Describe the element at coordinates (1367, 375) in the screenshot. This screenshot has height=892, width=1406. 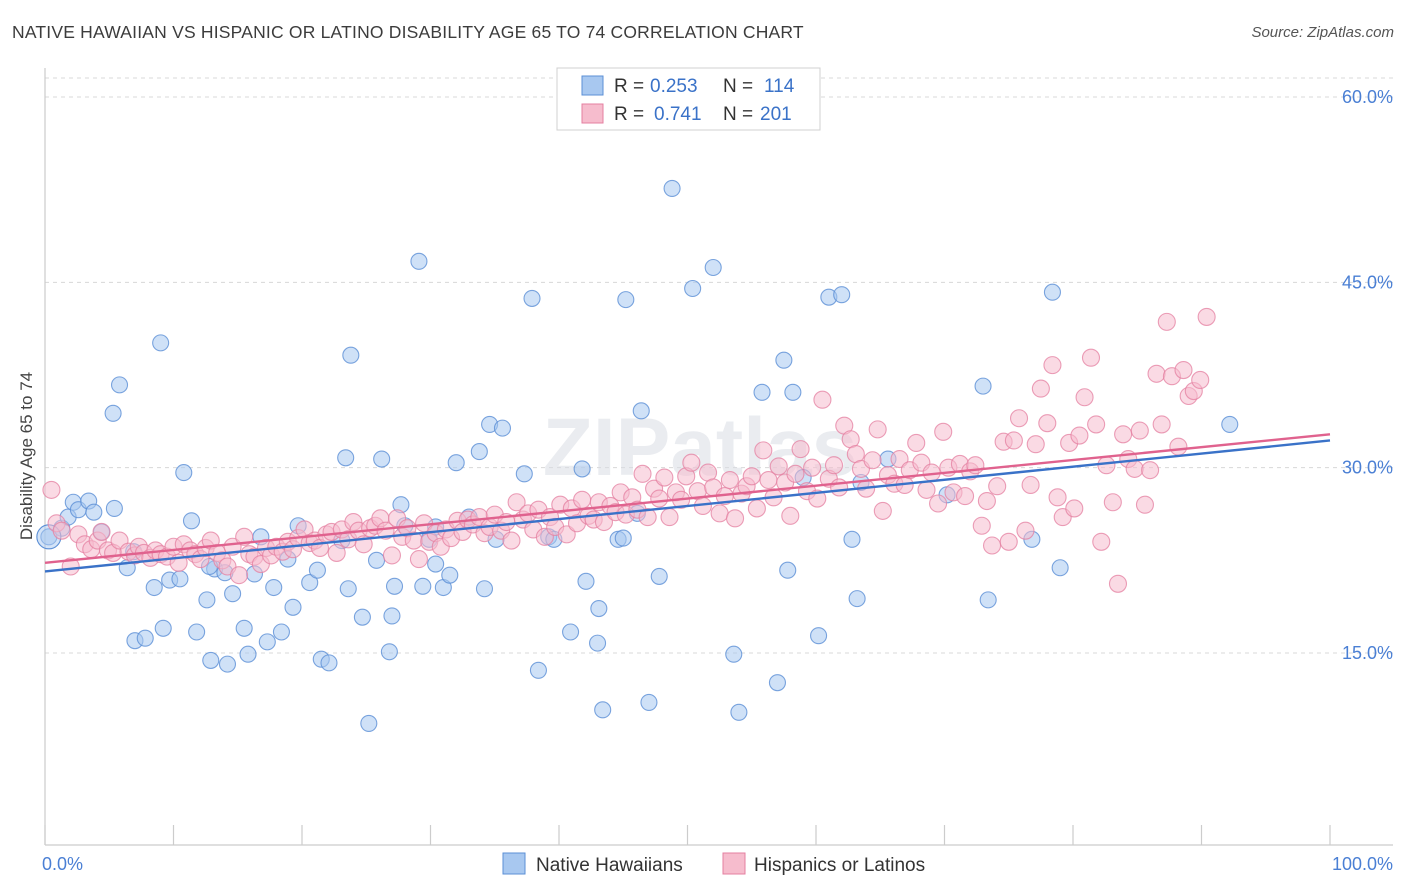
I see `y-tick-labels: 15.0% 30.0% 45.0% 60.0%` at that location.